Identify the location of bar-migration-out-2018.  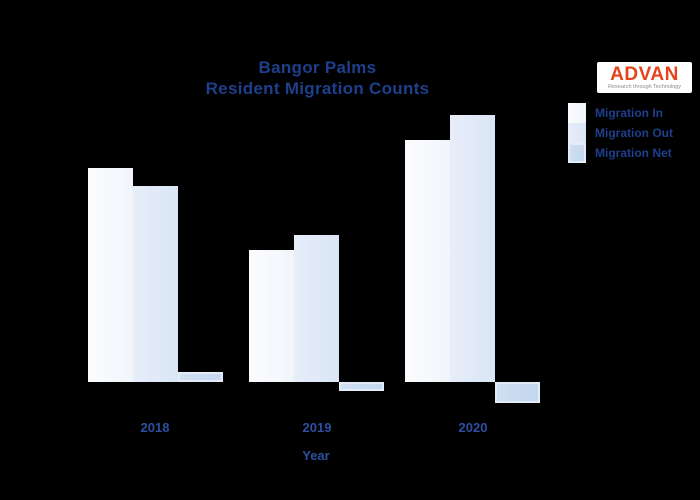
(155, 284).